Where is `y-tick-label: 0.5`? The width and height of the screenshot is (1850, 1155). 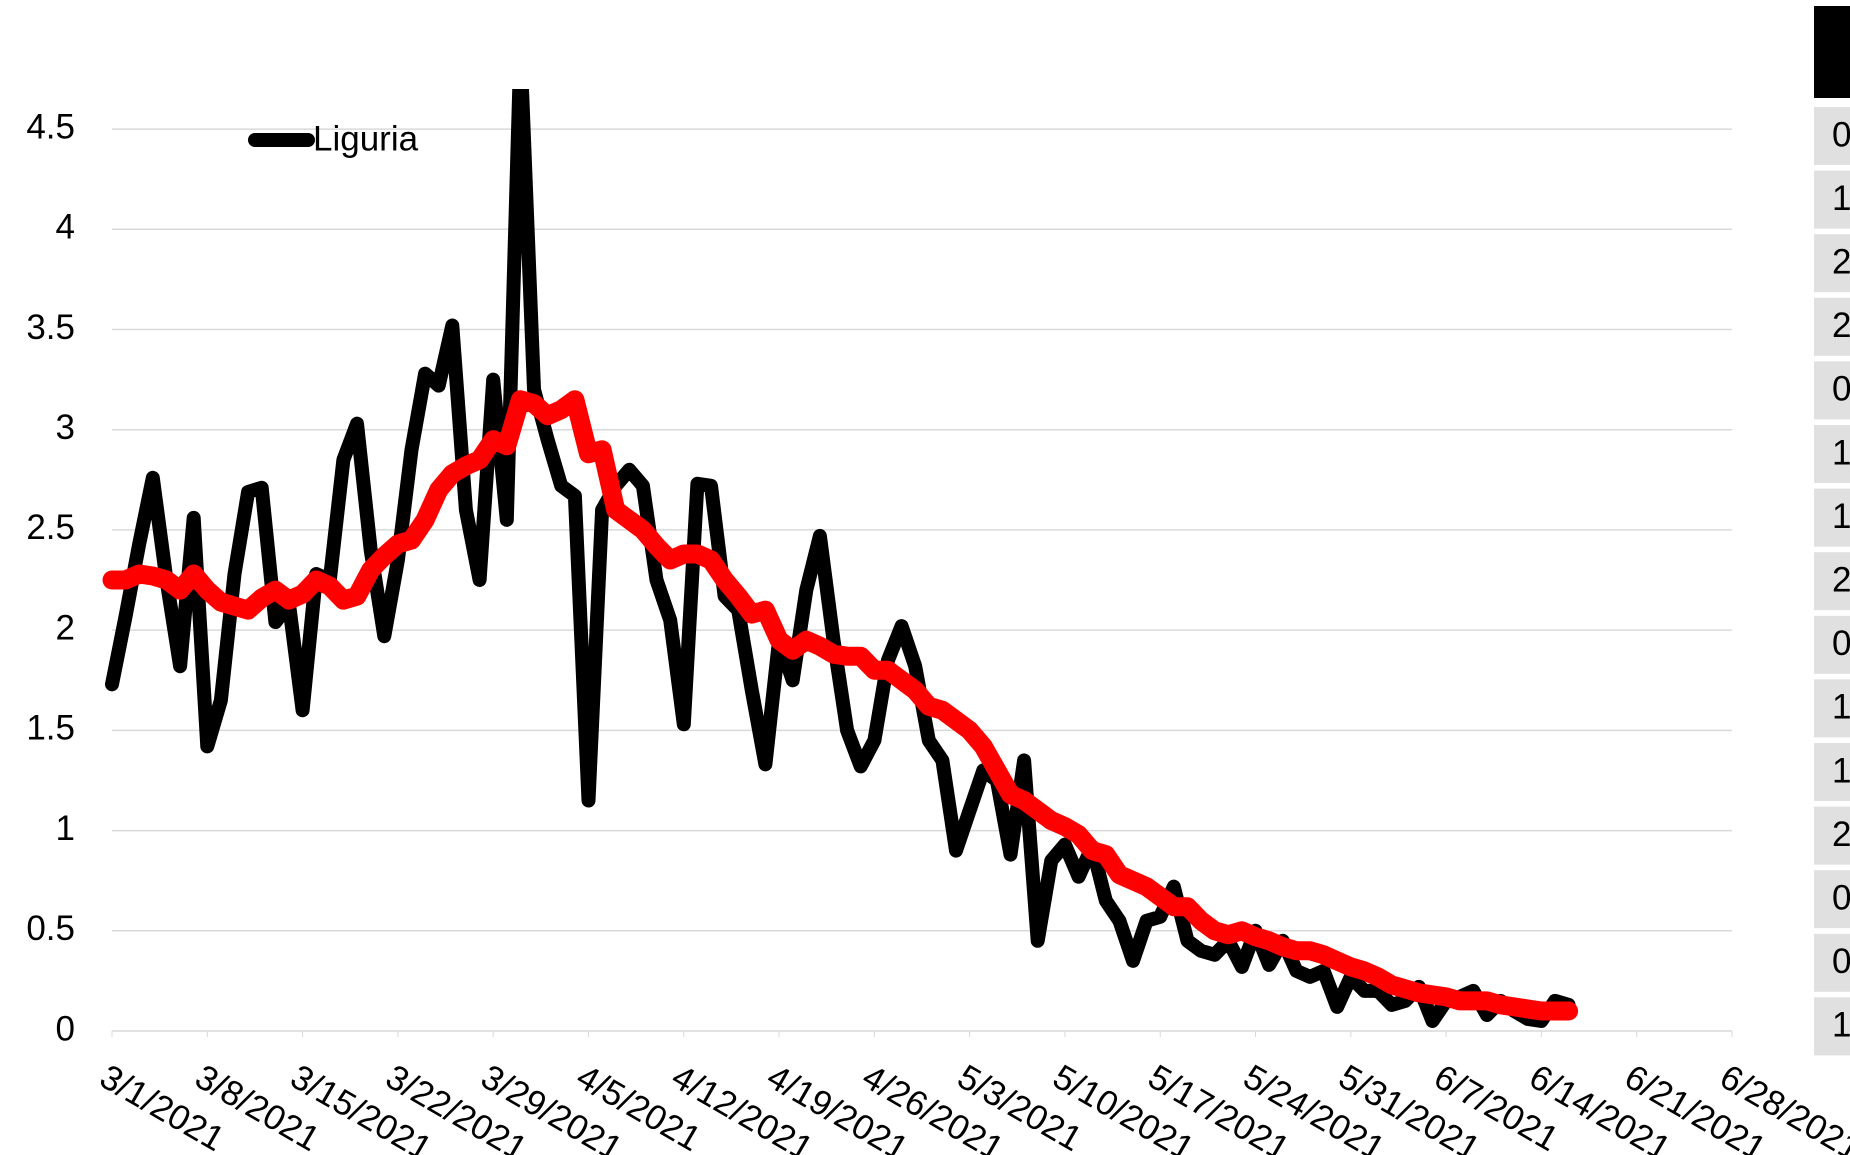 y-tick-label: 0.5 is located at coordinates (50, 928).